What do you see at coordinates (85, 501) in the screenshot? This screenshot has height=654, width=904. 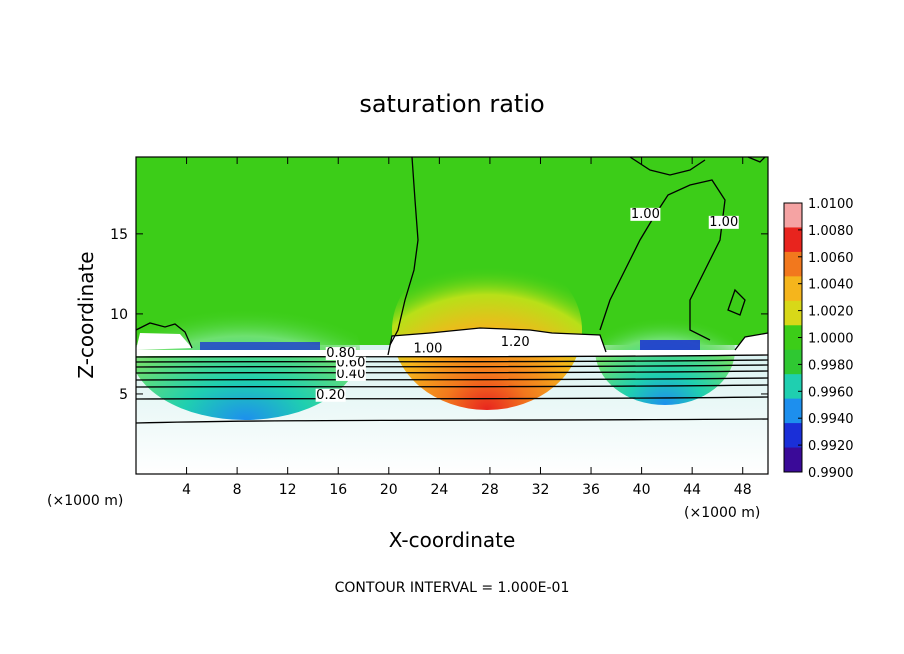 I see `x-unit-left: (×1000 m)` at bounding box center [85, 501].